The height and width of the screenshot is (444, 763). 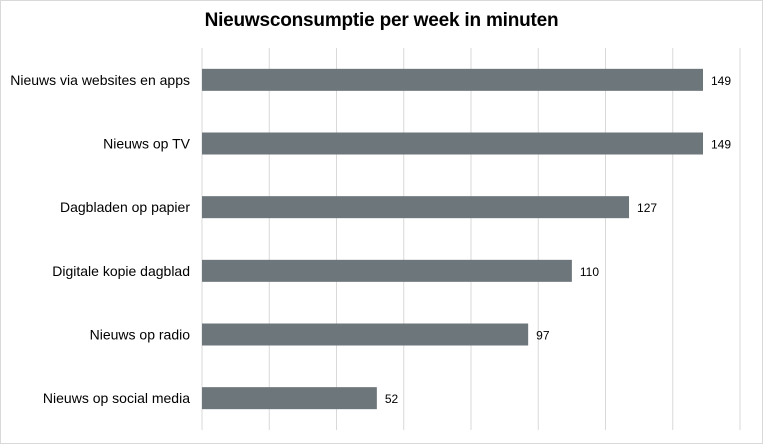 What do you see at coordinates (647, 208) in the screenshot?
I see `value-label: 127` at bounding box center [647, 208].